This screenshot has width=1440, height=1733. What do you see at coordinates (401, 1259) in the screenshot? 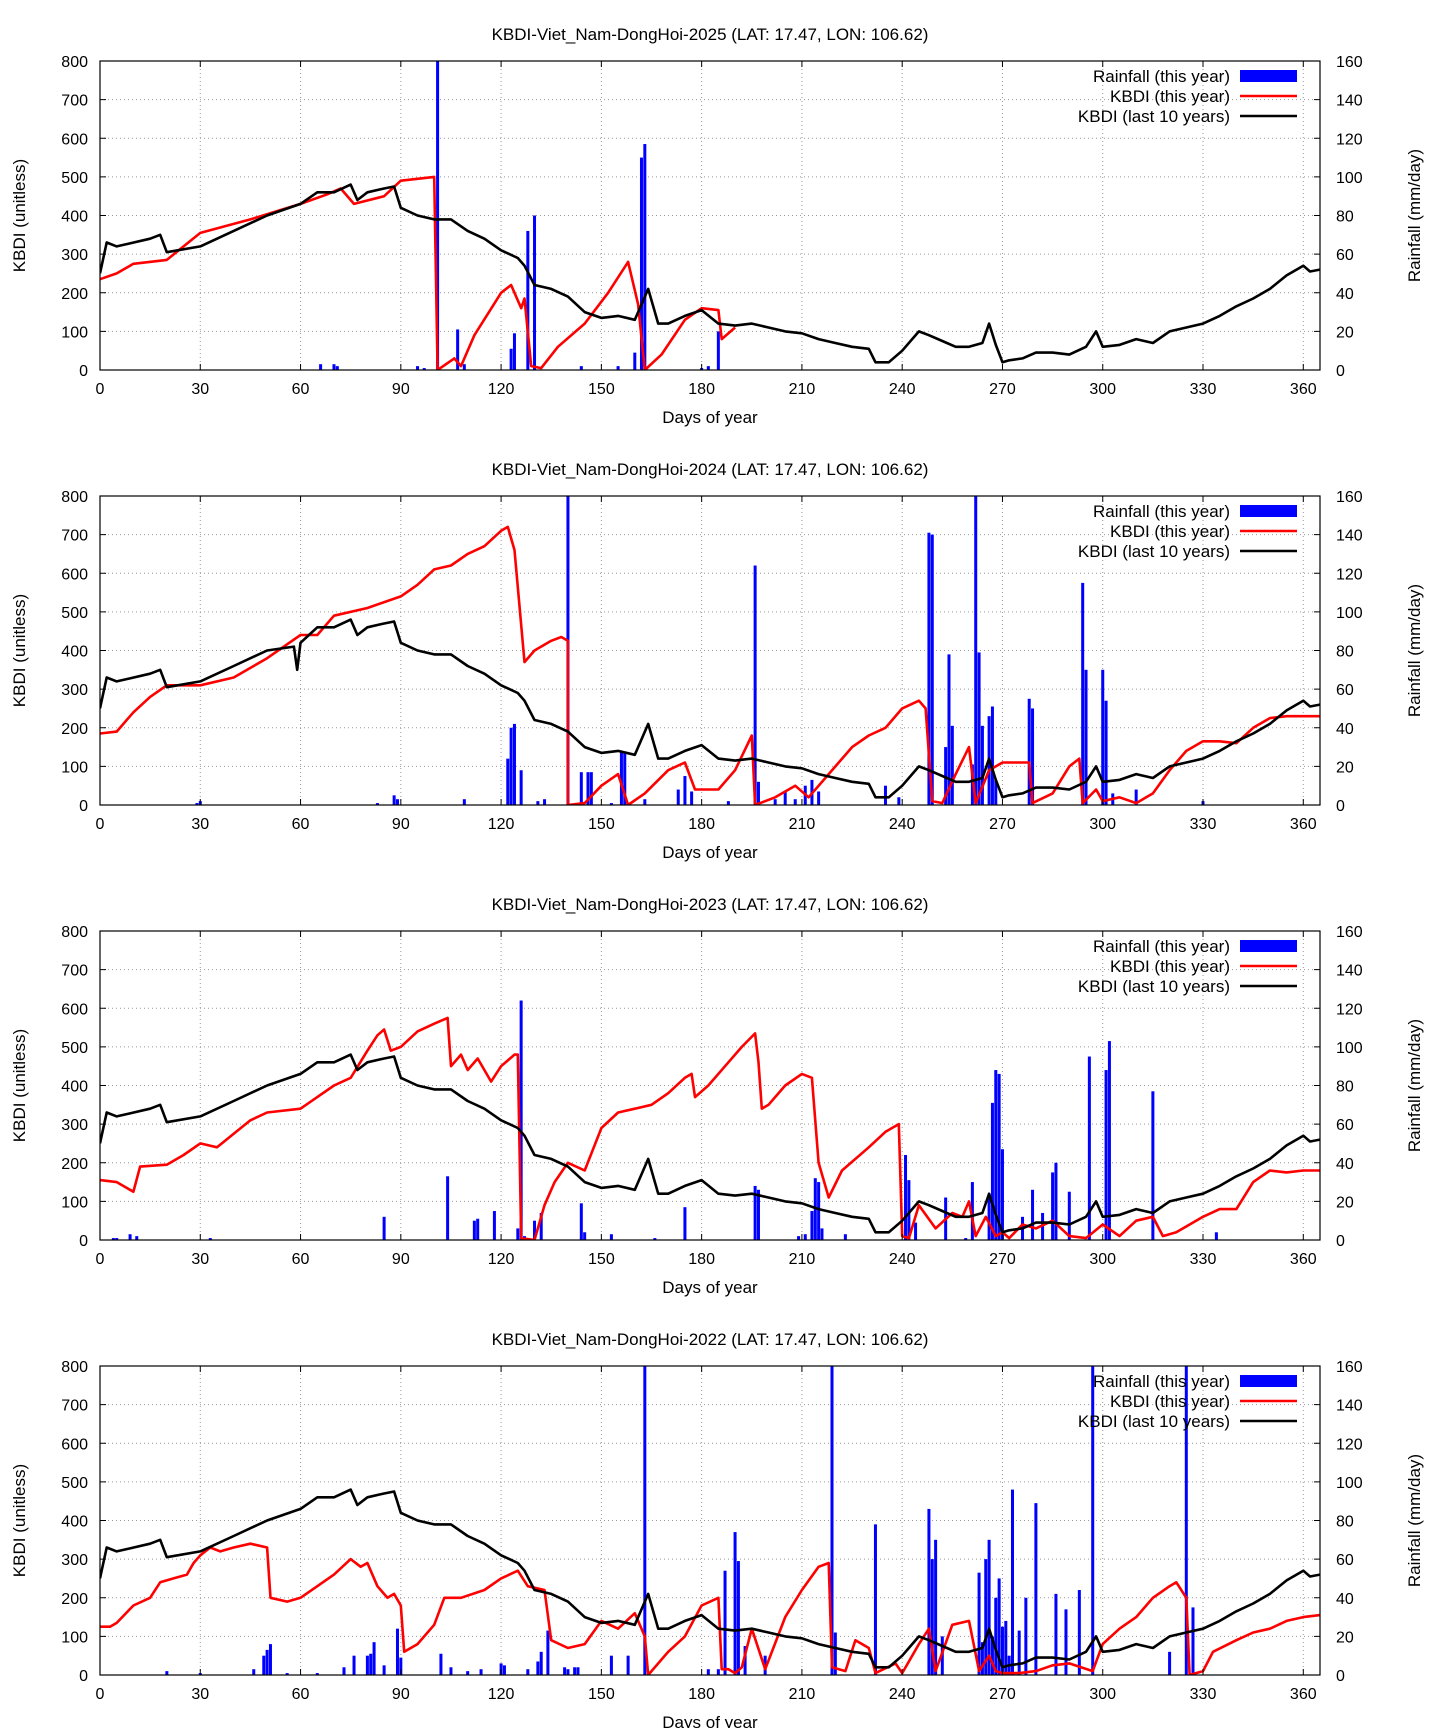
I see `x-tick-label: 90` at bounding box center [401, 1259].